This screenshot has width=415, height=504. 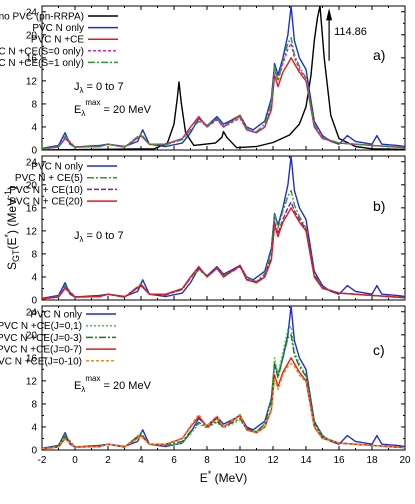 What do you see at coordinates (240, 460) in the screenshot?
I see `x-tick-label: 10` at bounding box center [240, 460].